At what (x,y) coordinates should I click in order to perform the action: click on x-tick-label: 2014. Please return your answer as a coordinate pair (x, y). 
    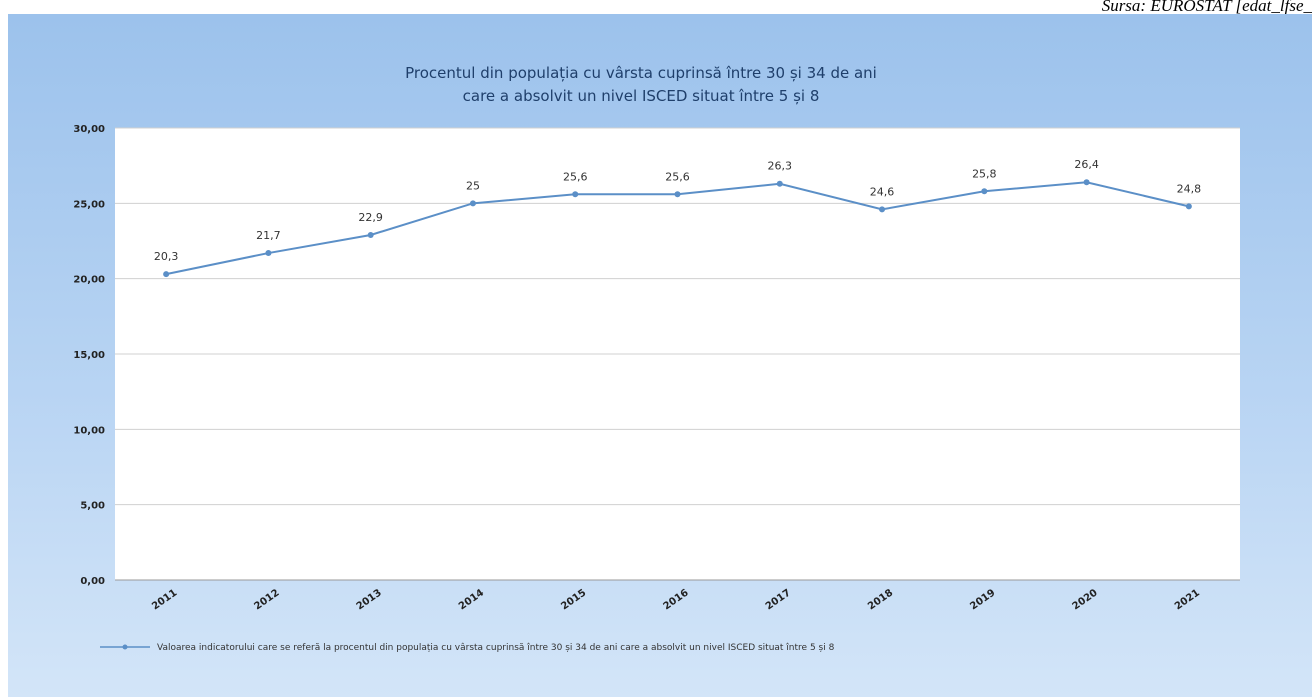
    Looking at the image, I should click on (471, 599).